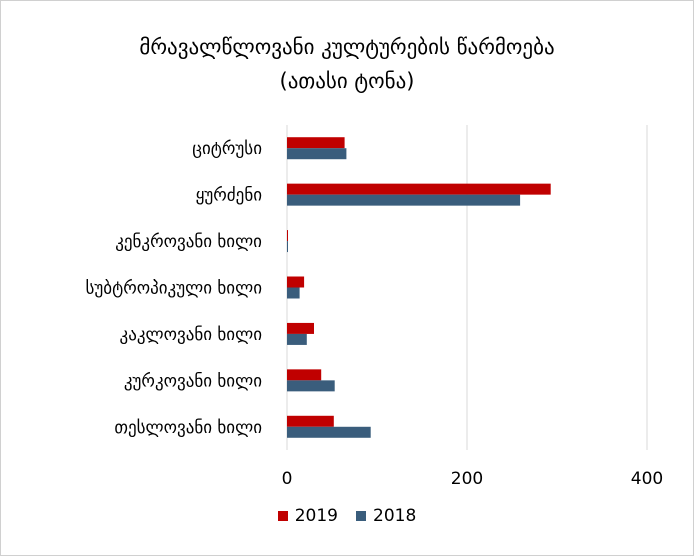  I want to click on chart-title-line-1: მრავალწლოვანი კულტურების წარმოება, so click(347, 47).